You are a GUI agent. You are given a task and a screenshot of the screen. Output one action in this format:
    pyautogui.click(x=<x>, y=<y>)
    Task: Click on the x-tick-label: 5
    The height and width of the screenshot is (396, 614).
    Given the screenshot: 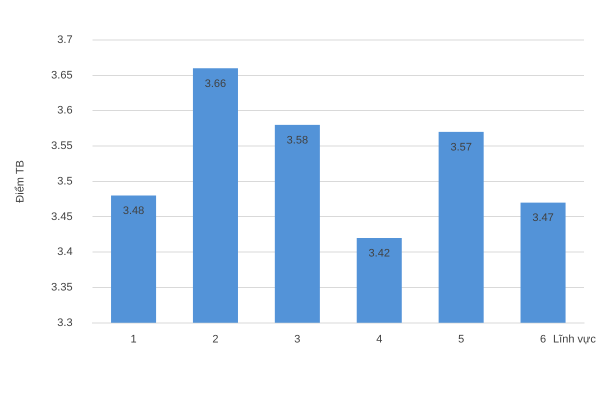 What is the action you would take?
    pyautogui.click(x=461, y=339)
    